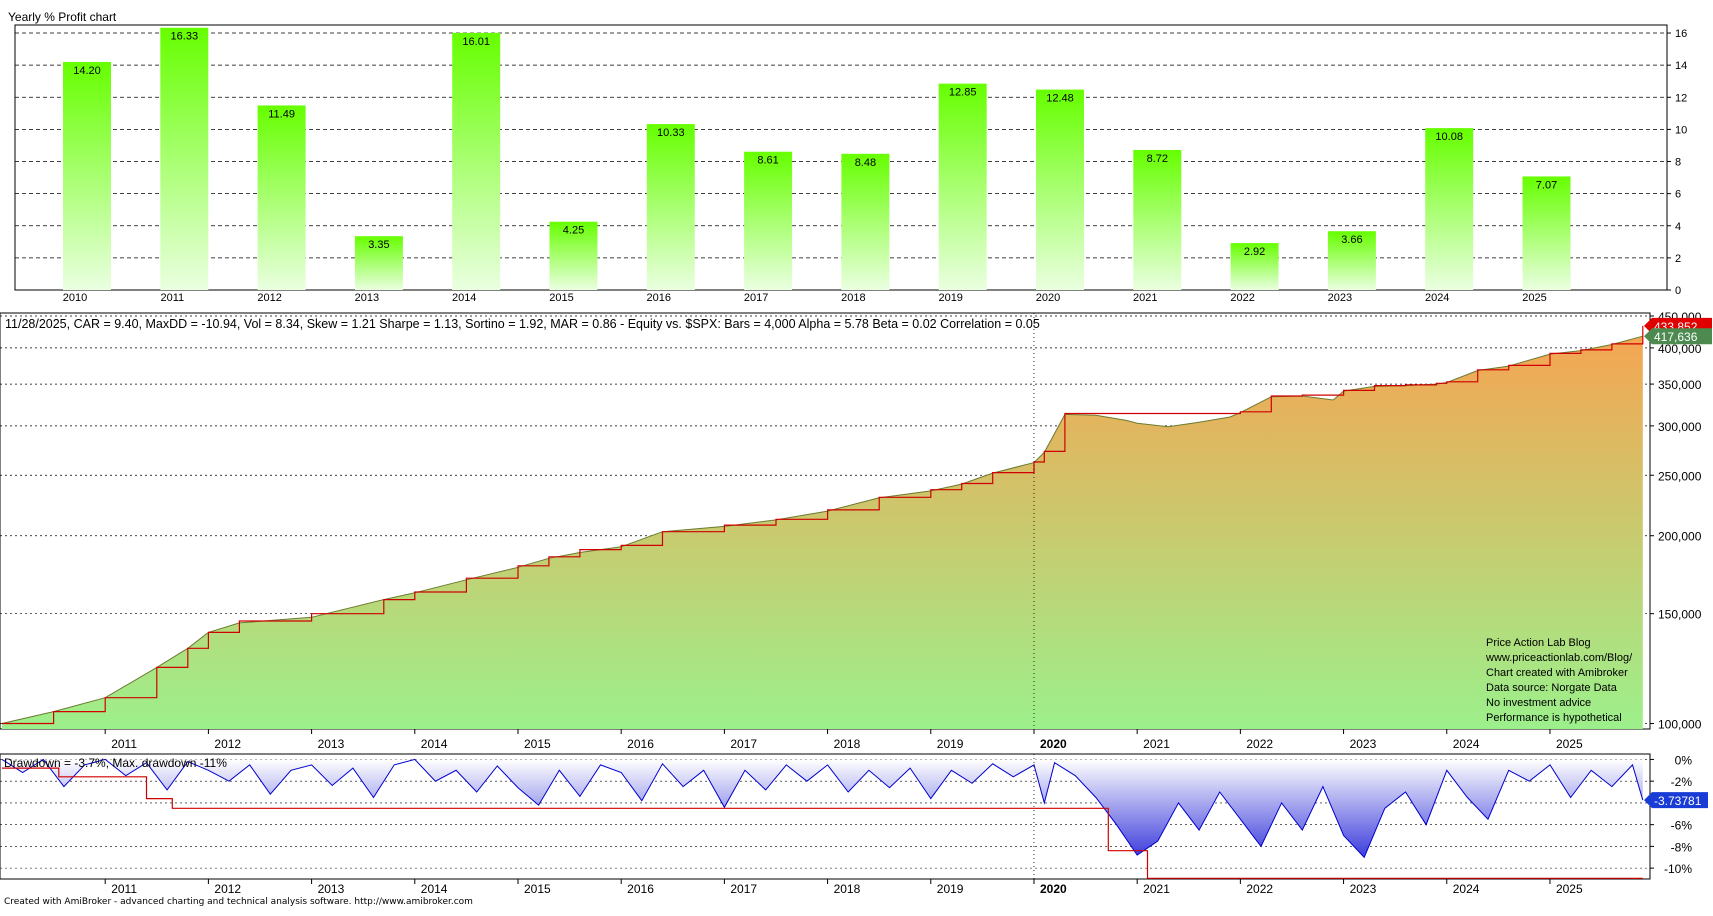 The height and width of the screenshot is (916, 1713). Describe the element at coordinates (1678, 291) in the screenshot. I see `y-tick-label: 0` at that location.